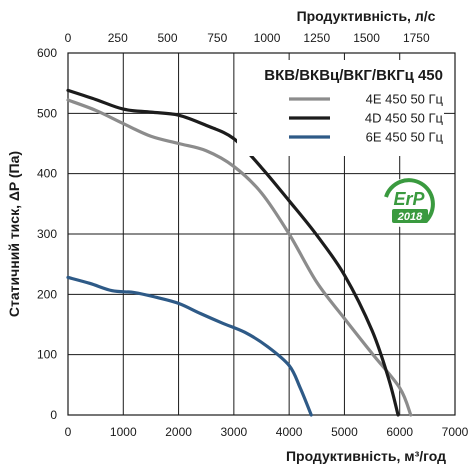 This screenshot has width=475, height=467. Describe the element at coordinates (47, 174) in the screenshot. I see `y-tick-label: 400` at that location.